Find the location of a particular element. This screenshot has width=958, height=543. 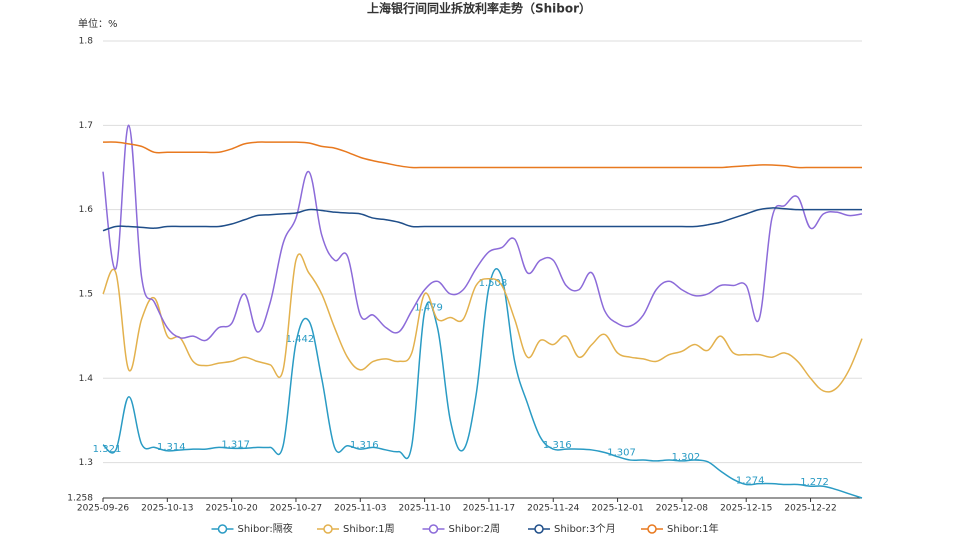

data-label: 1.479 is located at coordinates (428, 308).